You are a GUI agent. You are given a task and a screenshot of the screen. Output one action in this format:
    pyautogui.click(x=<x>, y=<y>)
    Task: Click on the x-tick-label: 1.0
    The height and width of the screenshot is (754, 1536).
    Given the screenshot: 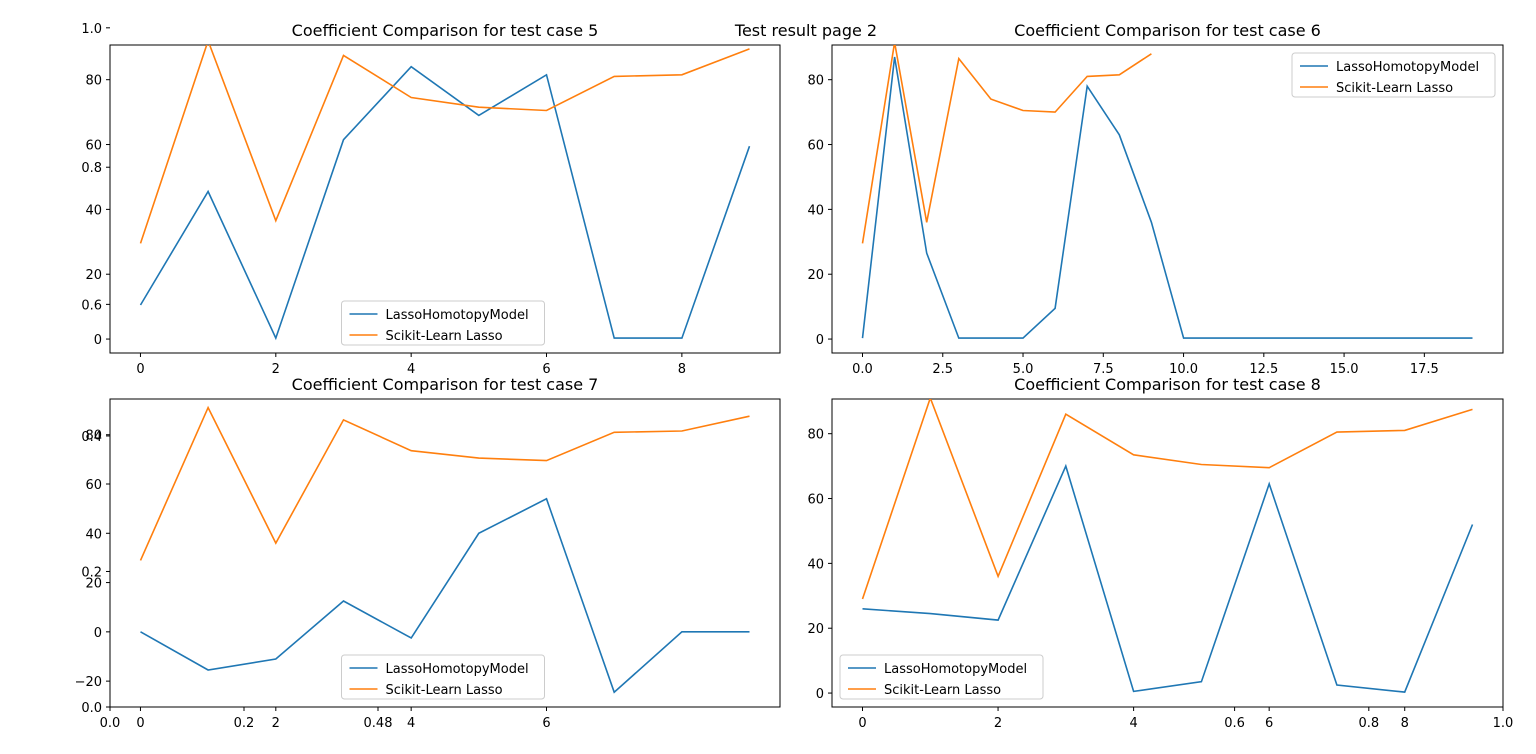 What is the action you would take?
    pyautogui.click(x=1503, y=723)
    